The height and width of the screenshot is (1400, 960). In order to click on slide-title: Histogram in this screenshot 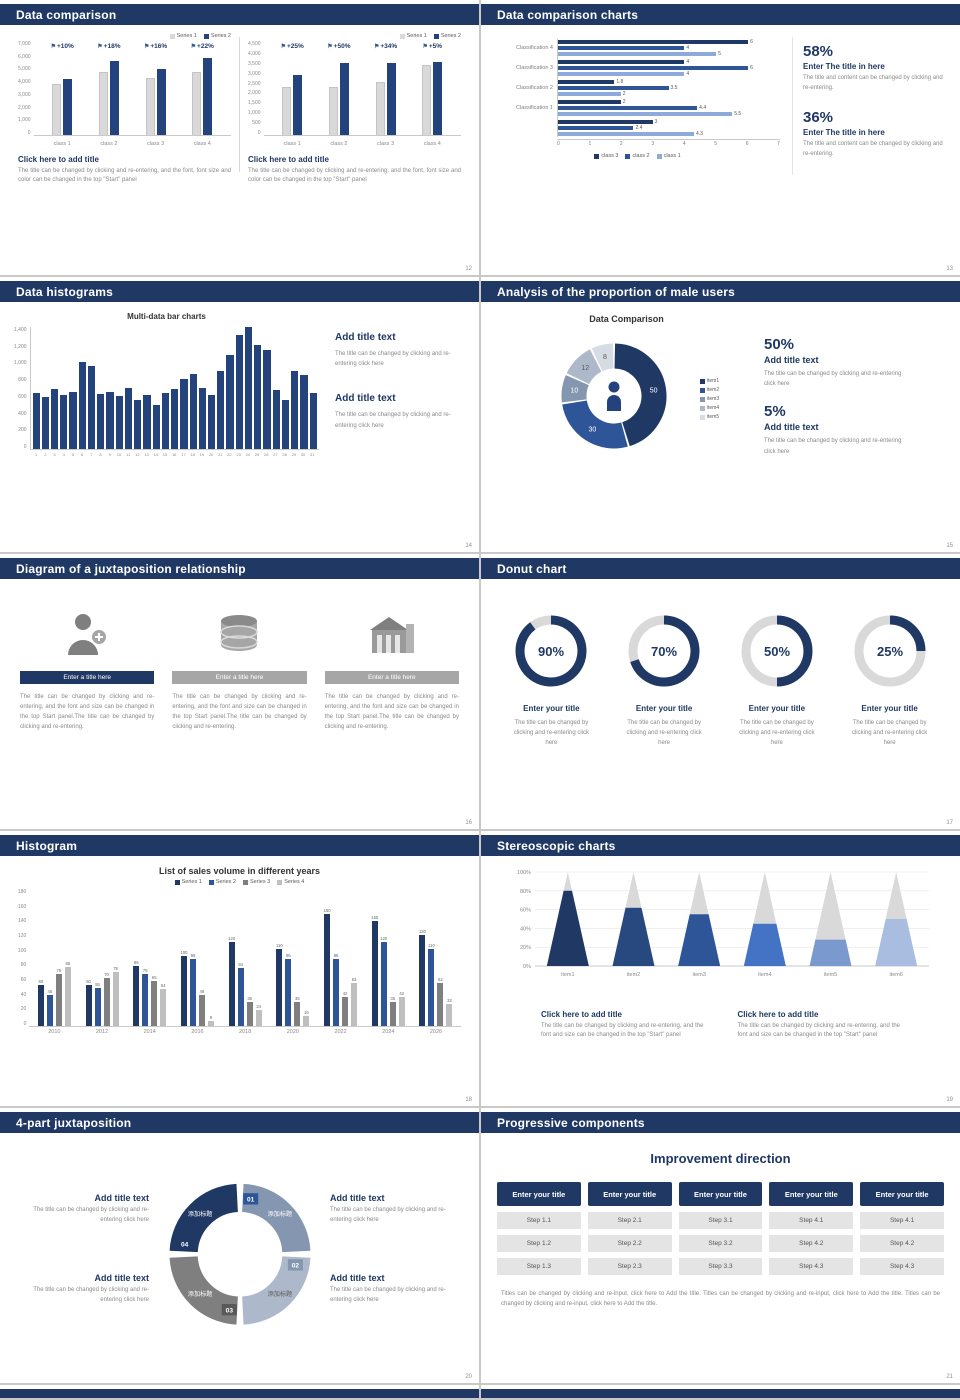, I will do `click(47, 845)`.